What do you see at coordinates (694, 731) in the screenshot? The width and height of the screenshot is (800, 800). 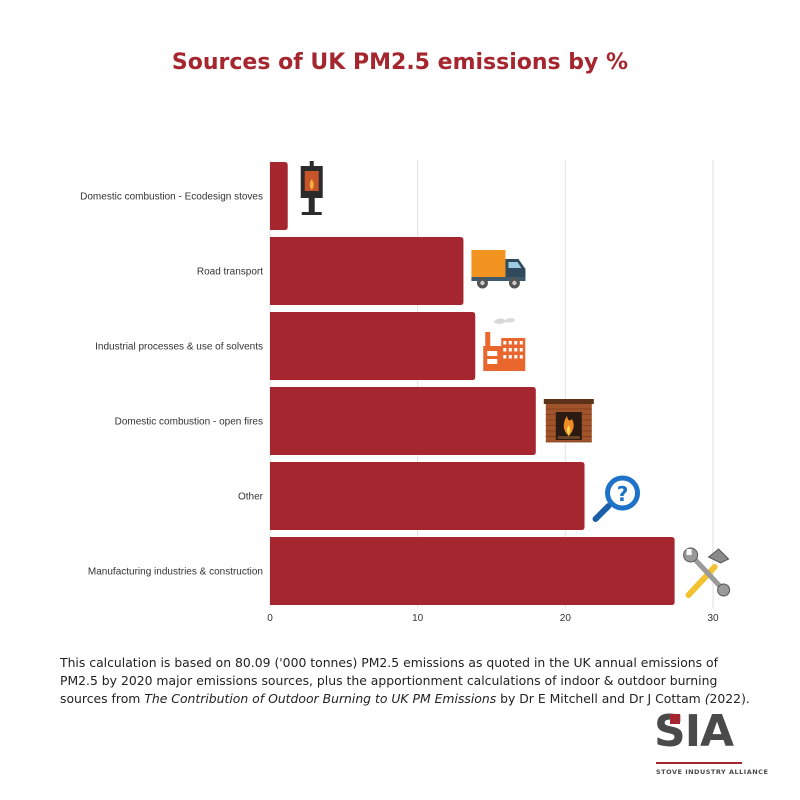 I see `logo-letters: SIA` at bounding box center [694, 731].